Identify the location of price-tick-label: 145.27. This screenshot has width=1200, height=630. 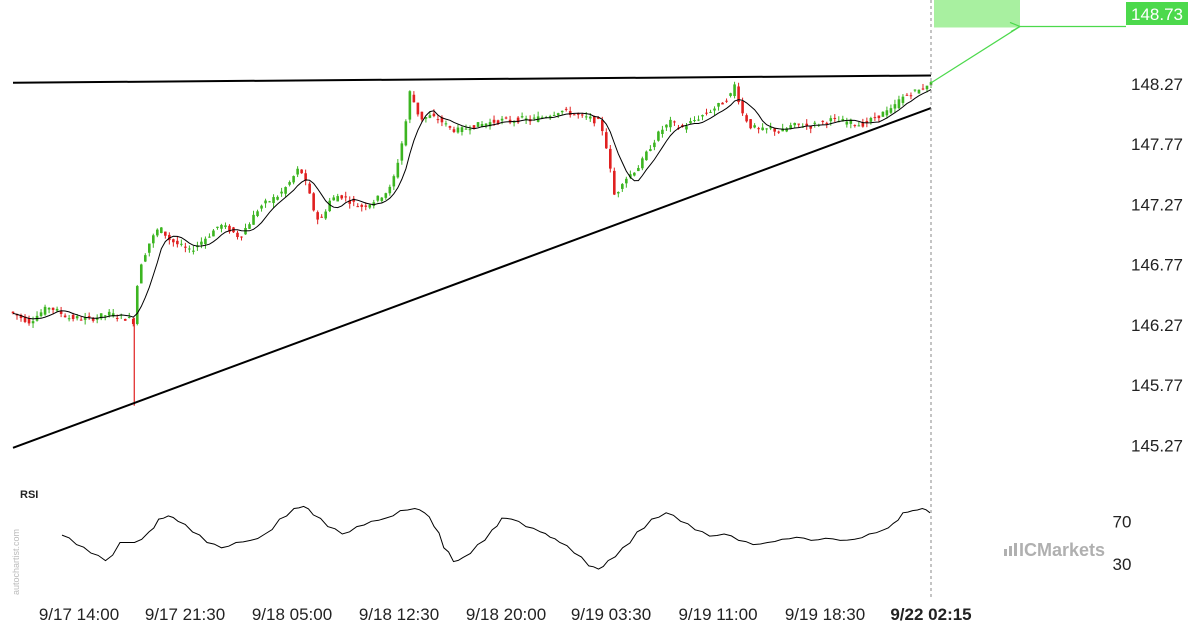
(1157, 445).